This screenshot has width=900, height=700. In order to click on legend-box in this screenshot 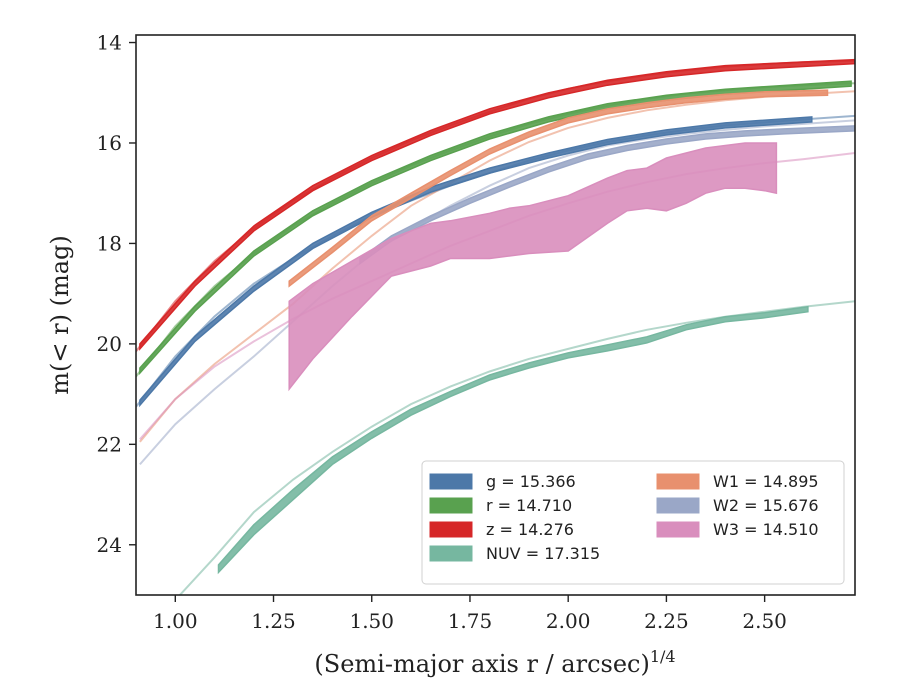, I will do `click(633, 522)`.